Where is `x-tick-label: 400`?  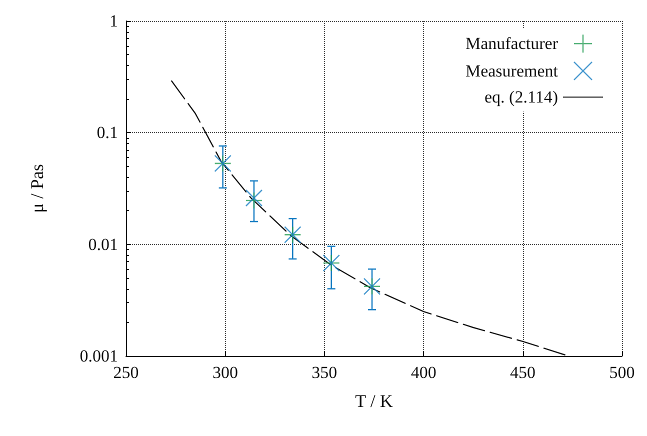 x-tick-label: 400 is located at coordinates (423, 372).